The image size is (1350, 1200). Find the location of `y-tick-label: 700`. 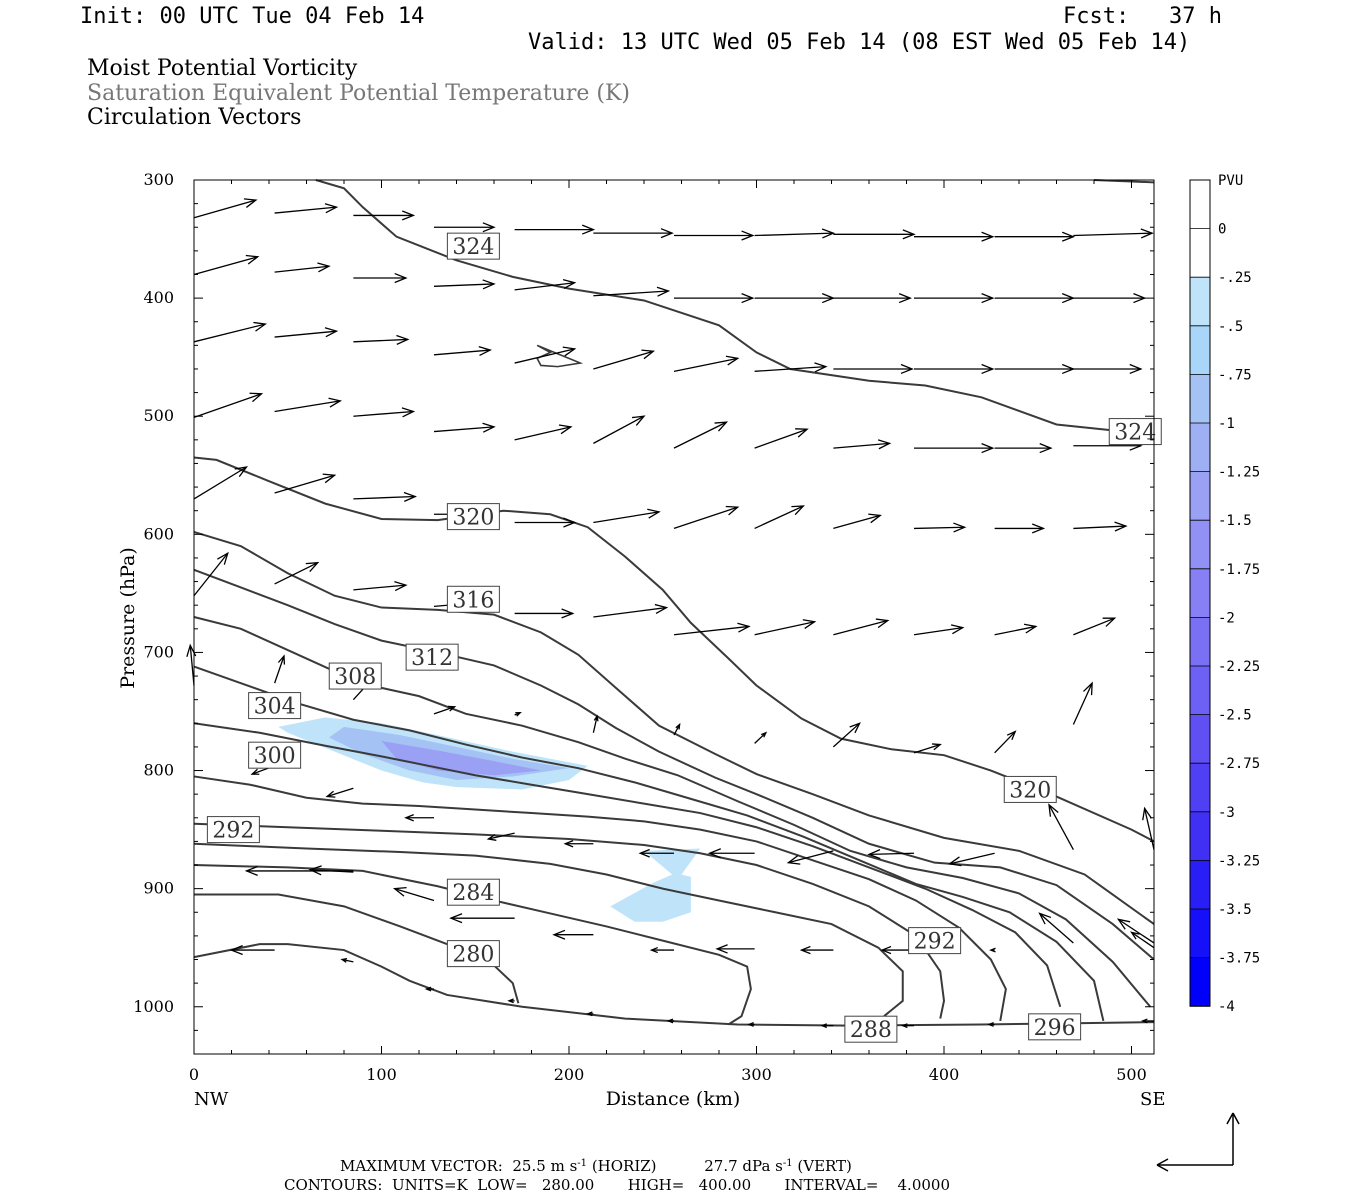

y-tick-label: 700 is located at coordinates (158, 651).